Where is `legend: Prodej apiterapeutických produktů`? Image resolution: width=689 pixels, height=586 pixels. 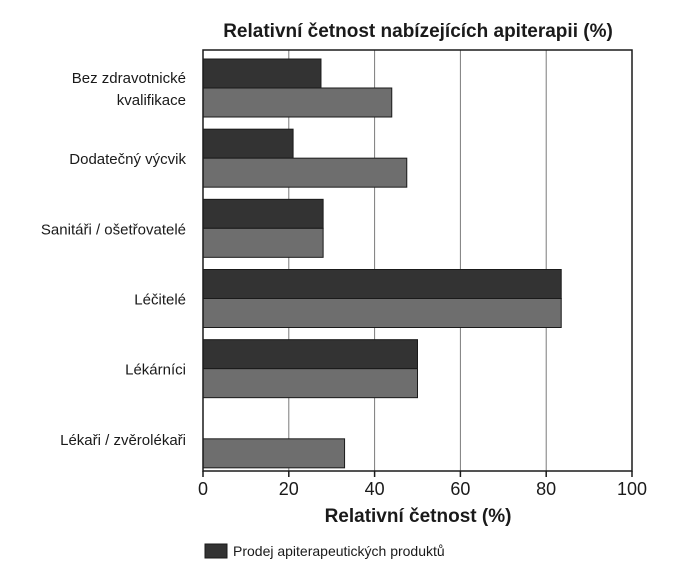 legend: Prodej apiterapeutických produktů is located at coordinates (324, 551).